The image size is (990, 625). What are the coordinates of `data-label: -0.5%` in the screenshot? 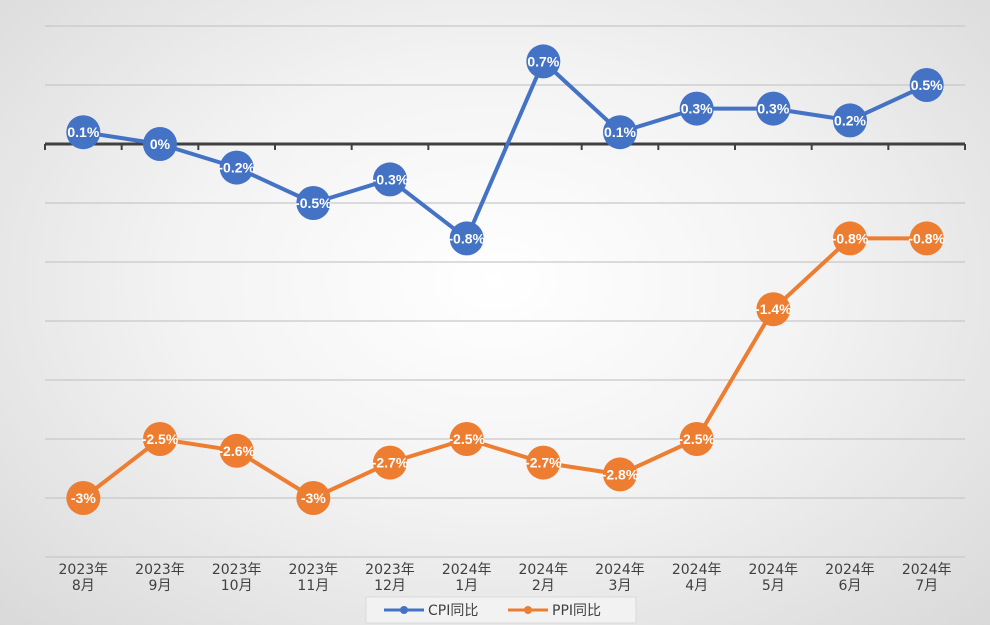 It's located at (313, 203).